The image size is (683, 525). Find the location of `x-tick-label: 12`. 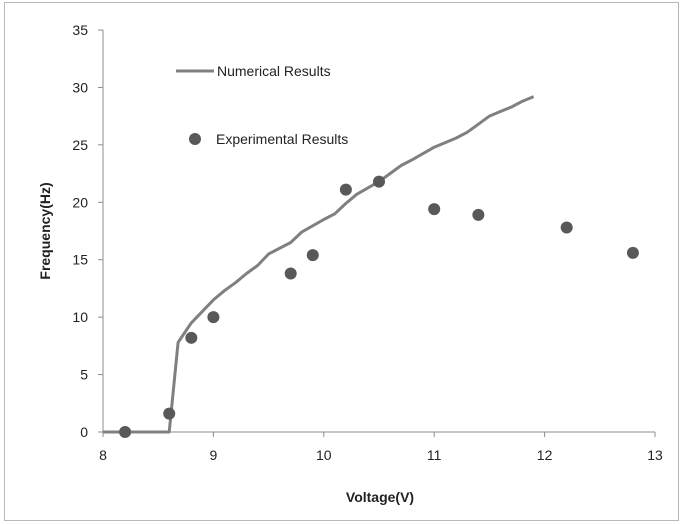

x-tick-label: 12 is located at coordinates (545, 455).